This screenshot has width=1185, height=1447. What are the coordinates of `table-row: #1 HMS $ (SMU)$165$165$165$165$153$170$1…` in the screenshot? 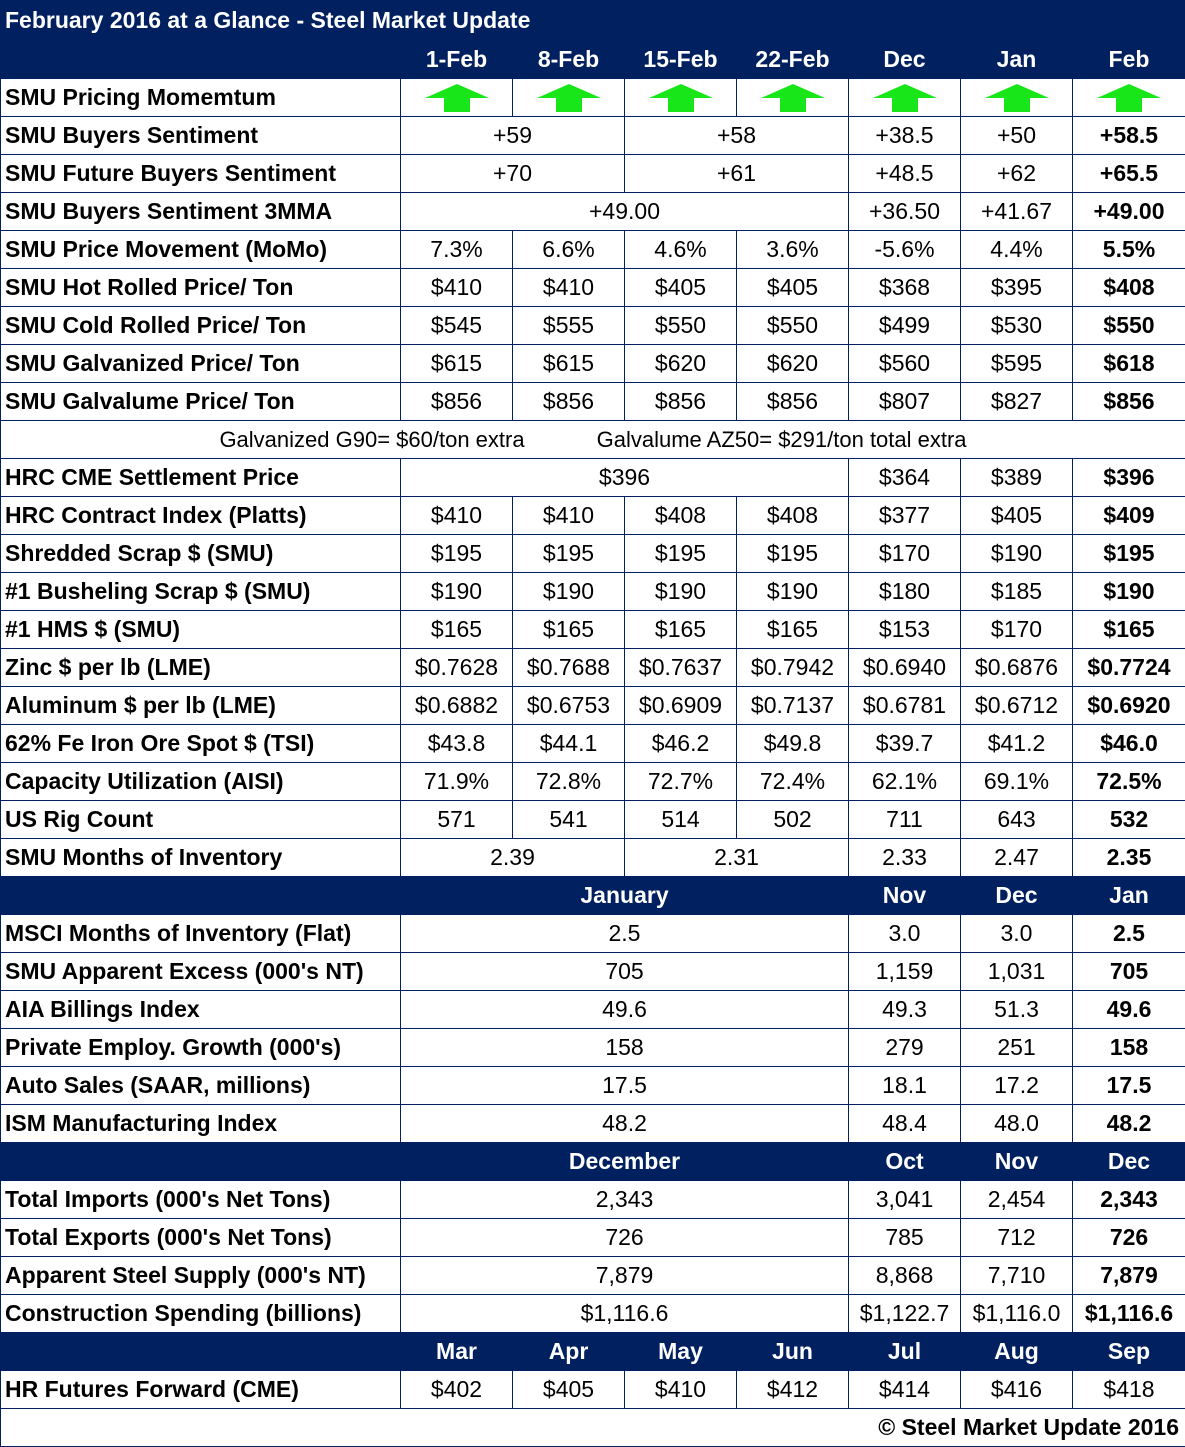 It's located at (593, 630).